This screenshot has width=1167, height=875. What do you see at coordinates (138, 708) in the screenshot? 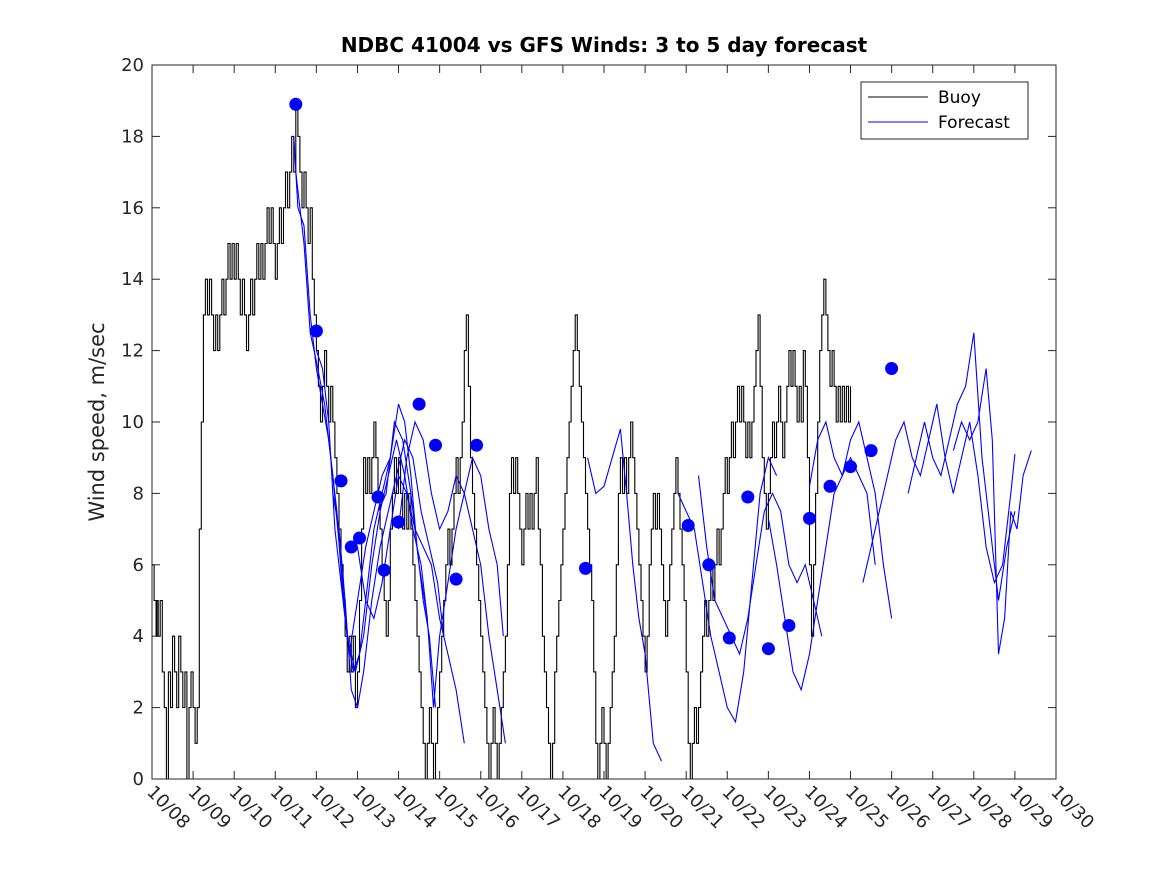
I see `y-tick-label-1: 2` at bounding box center [138, 708].